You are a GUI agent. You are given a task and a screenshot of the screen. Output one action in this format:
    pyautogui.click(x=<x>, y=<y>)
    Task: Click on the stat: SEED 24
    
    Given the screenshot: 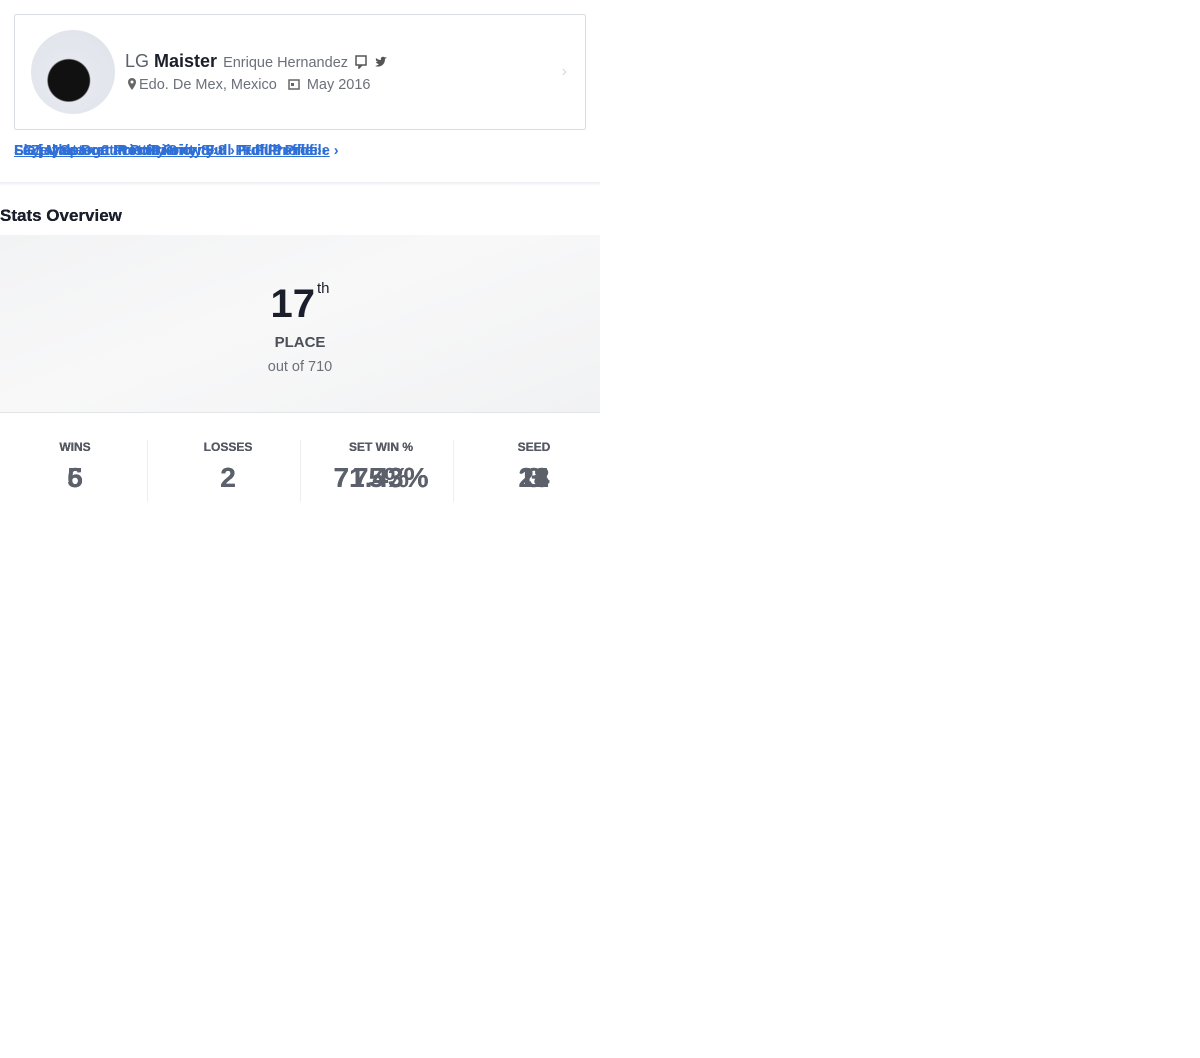 What is the action you would take?
    pyautogui.click(x=534, y=466)
    